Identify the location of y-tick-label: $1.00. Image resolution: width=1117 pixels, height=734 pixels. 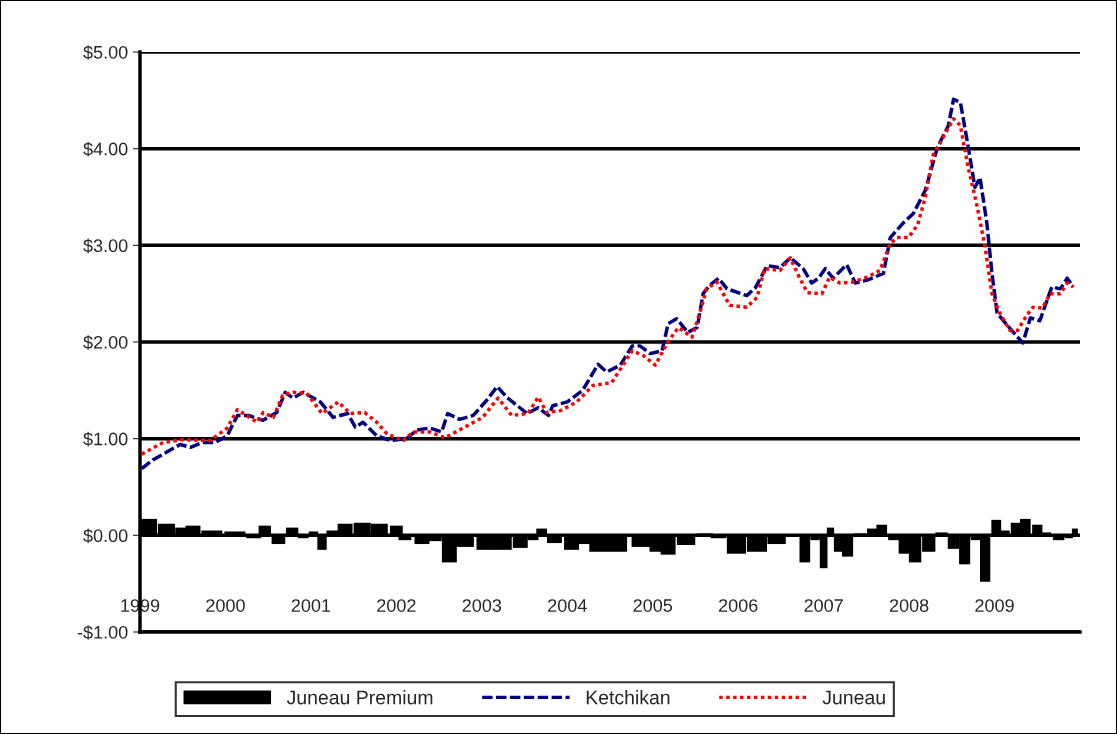
(105, 439).